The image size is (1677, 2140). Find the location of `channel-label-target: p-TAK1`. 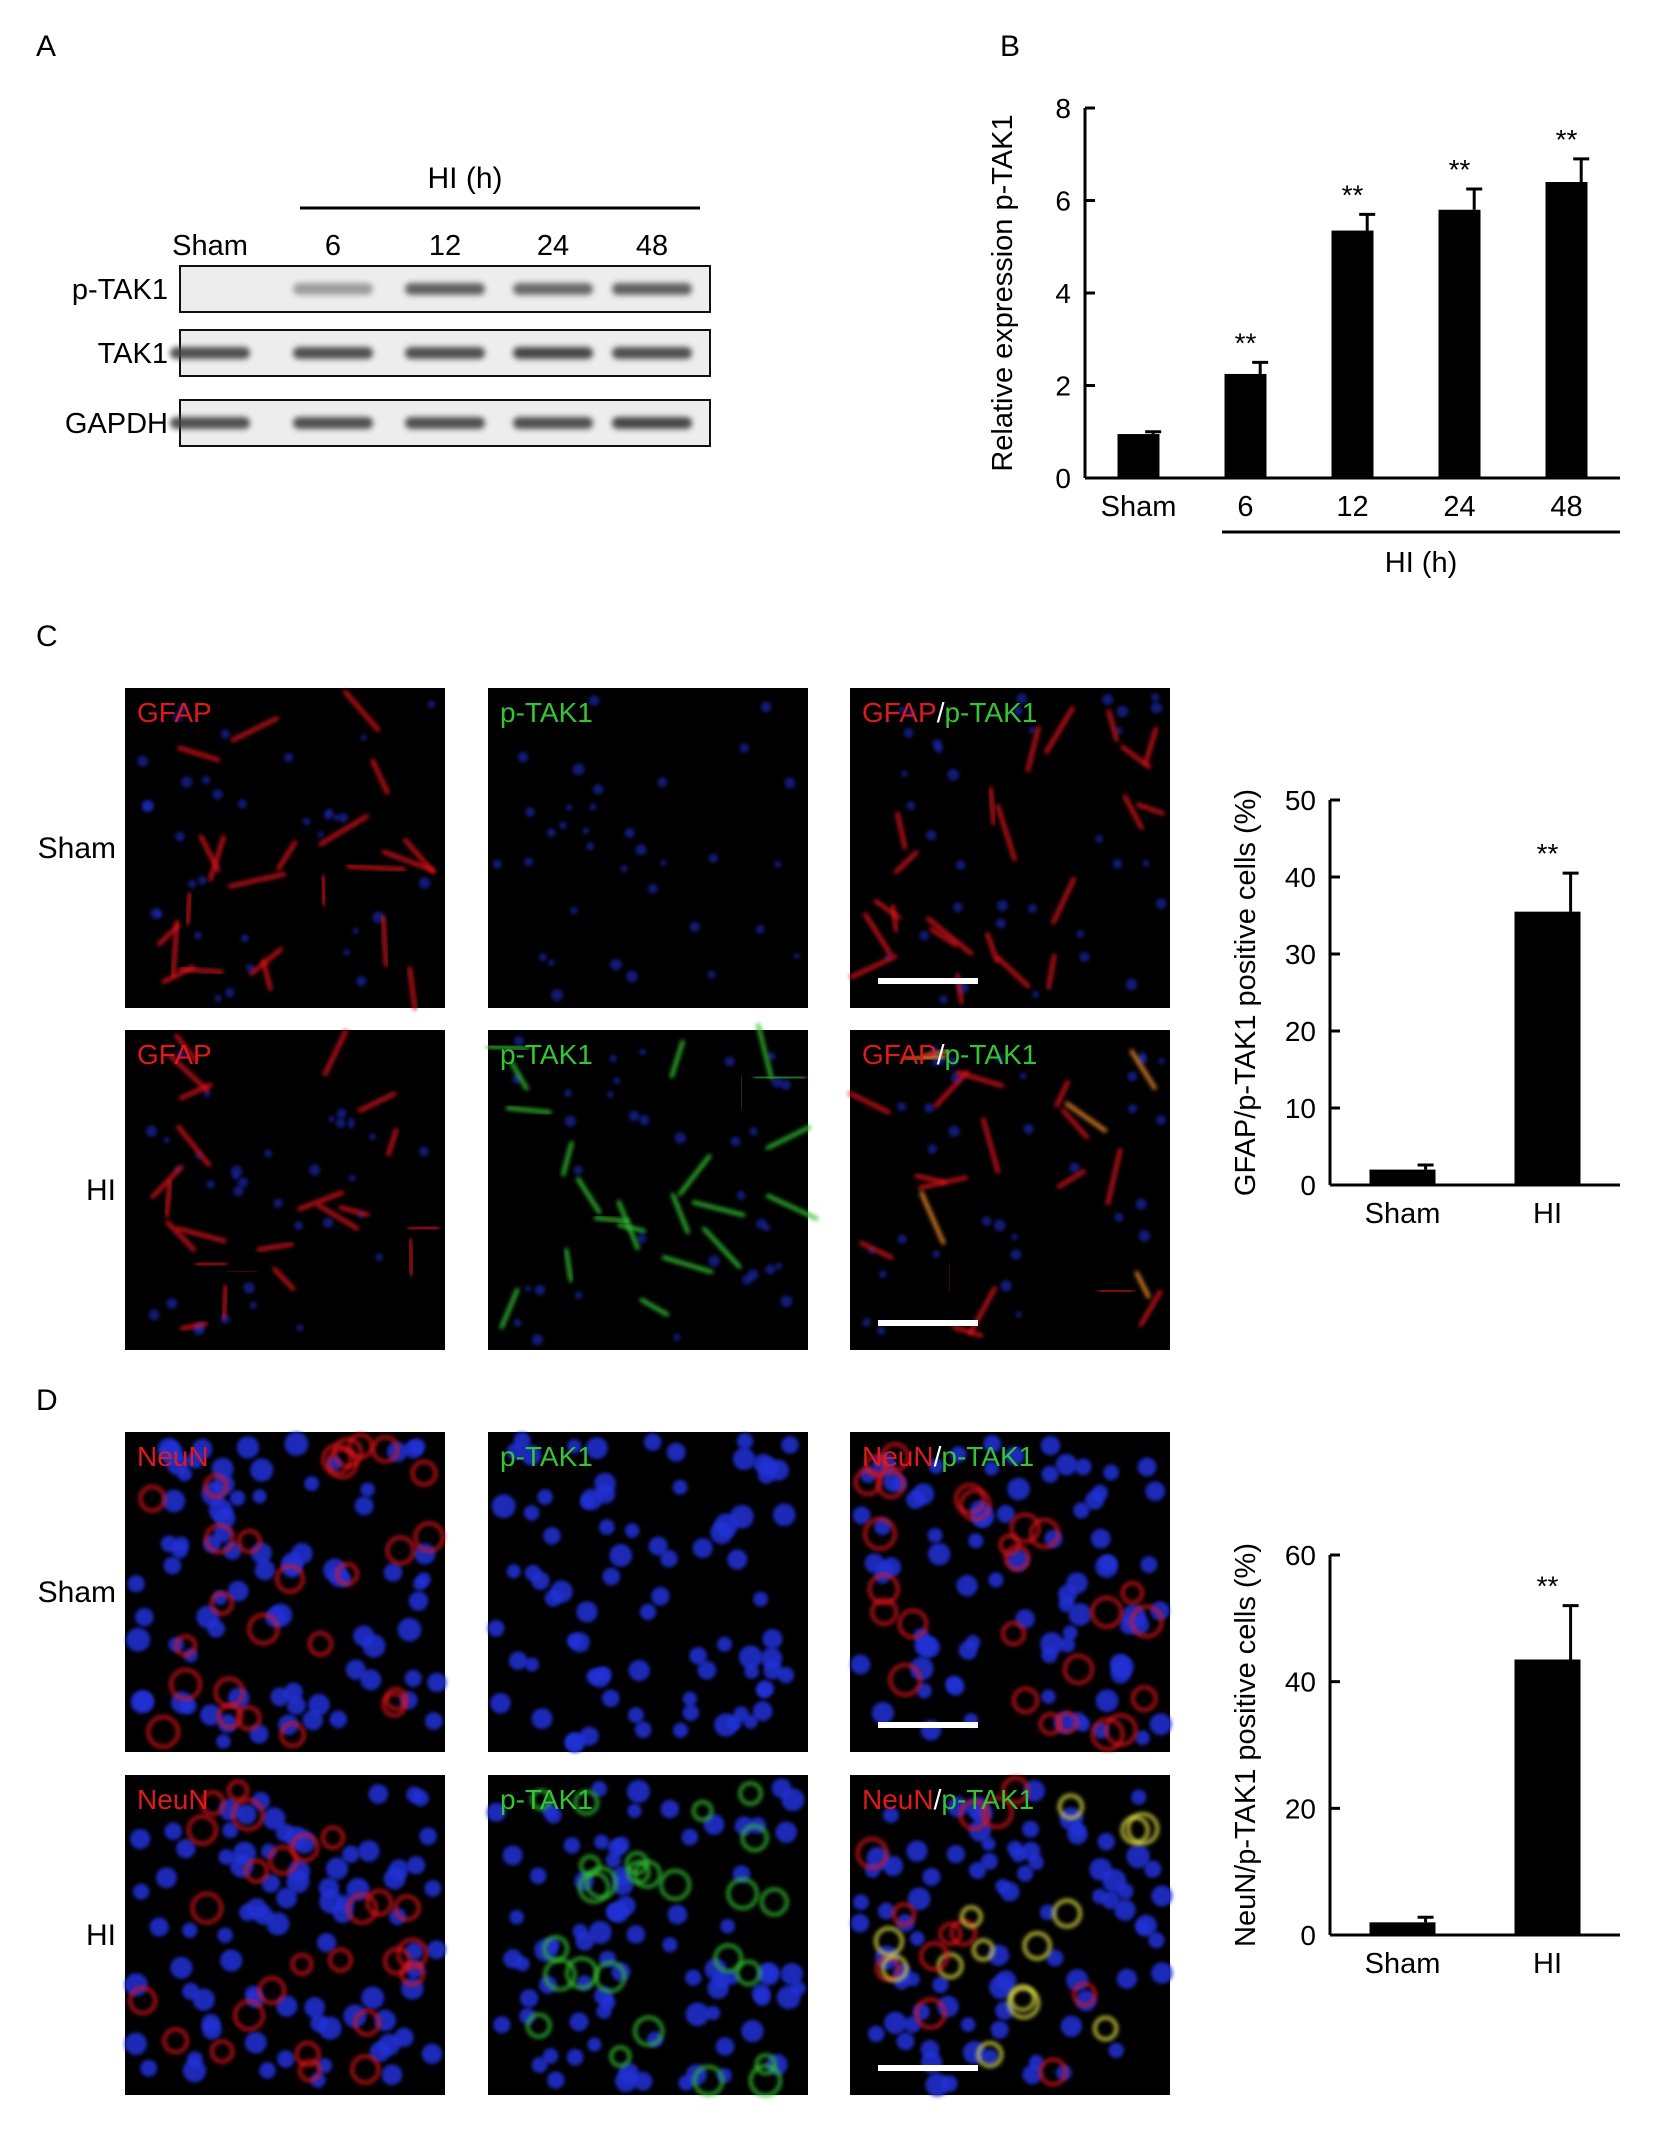

channel-label-target: p-TAK1 is located at coordinates (546, 1799).